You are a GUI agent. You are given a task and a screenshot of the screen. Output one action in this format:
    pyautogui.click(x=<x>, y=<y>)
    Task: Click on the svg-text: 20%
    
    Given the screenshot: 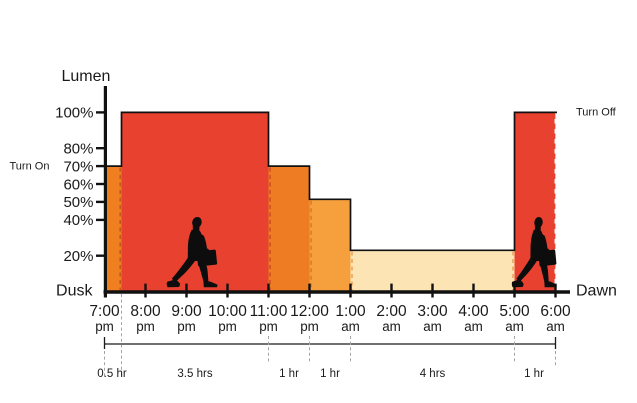 What is the action you would take?
    pyautogui.click(x=78, y=256)
    